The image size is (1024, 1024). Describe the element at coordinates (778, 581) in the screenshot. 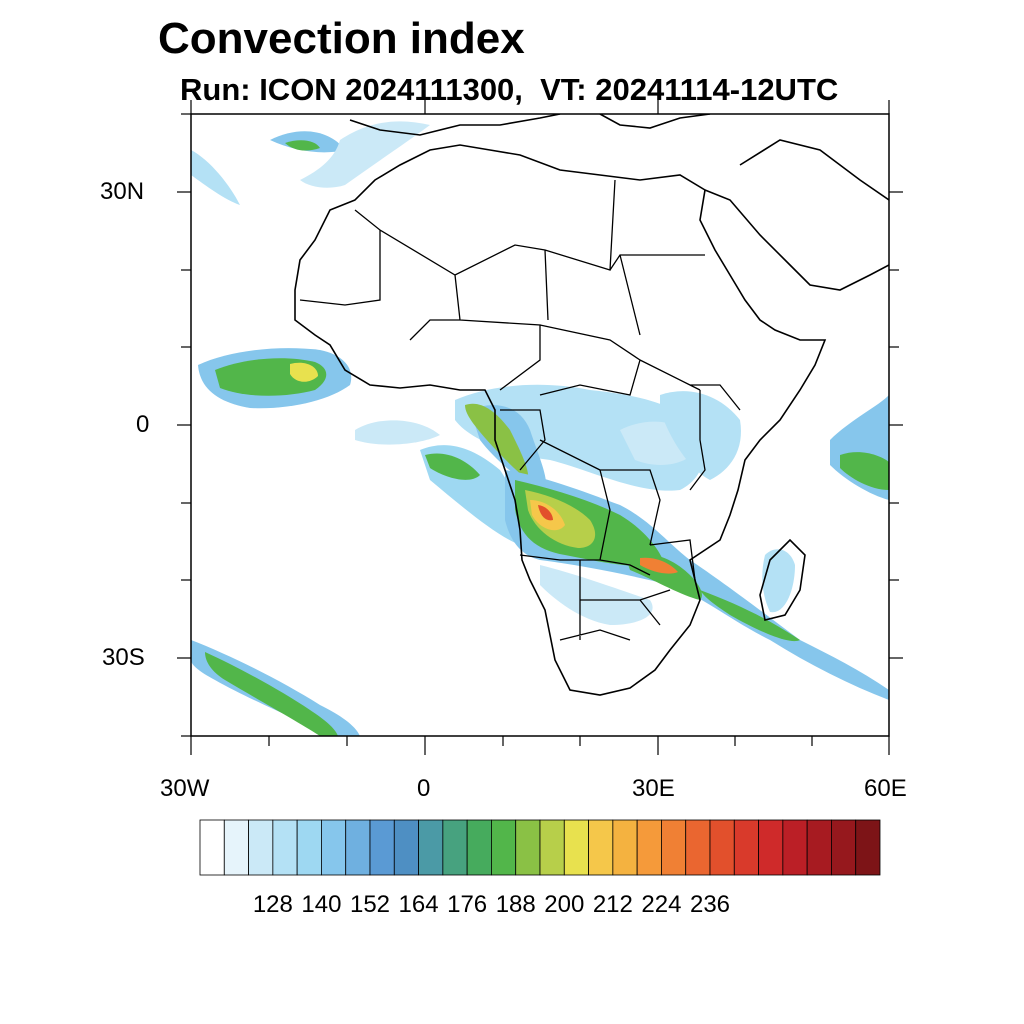

I see `convection-patch-madagascar` at that location.